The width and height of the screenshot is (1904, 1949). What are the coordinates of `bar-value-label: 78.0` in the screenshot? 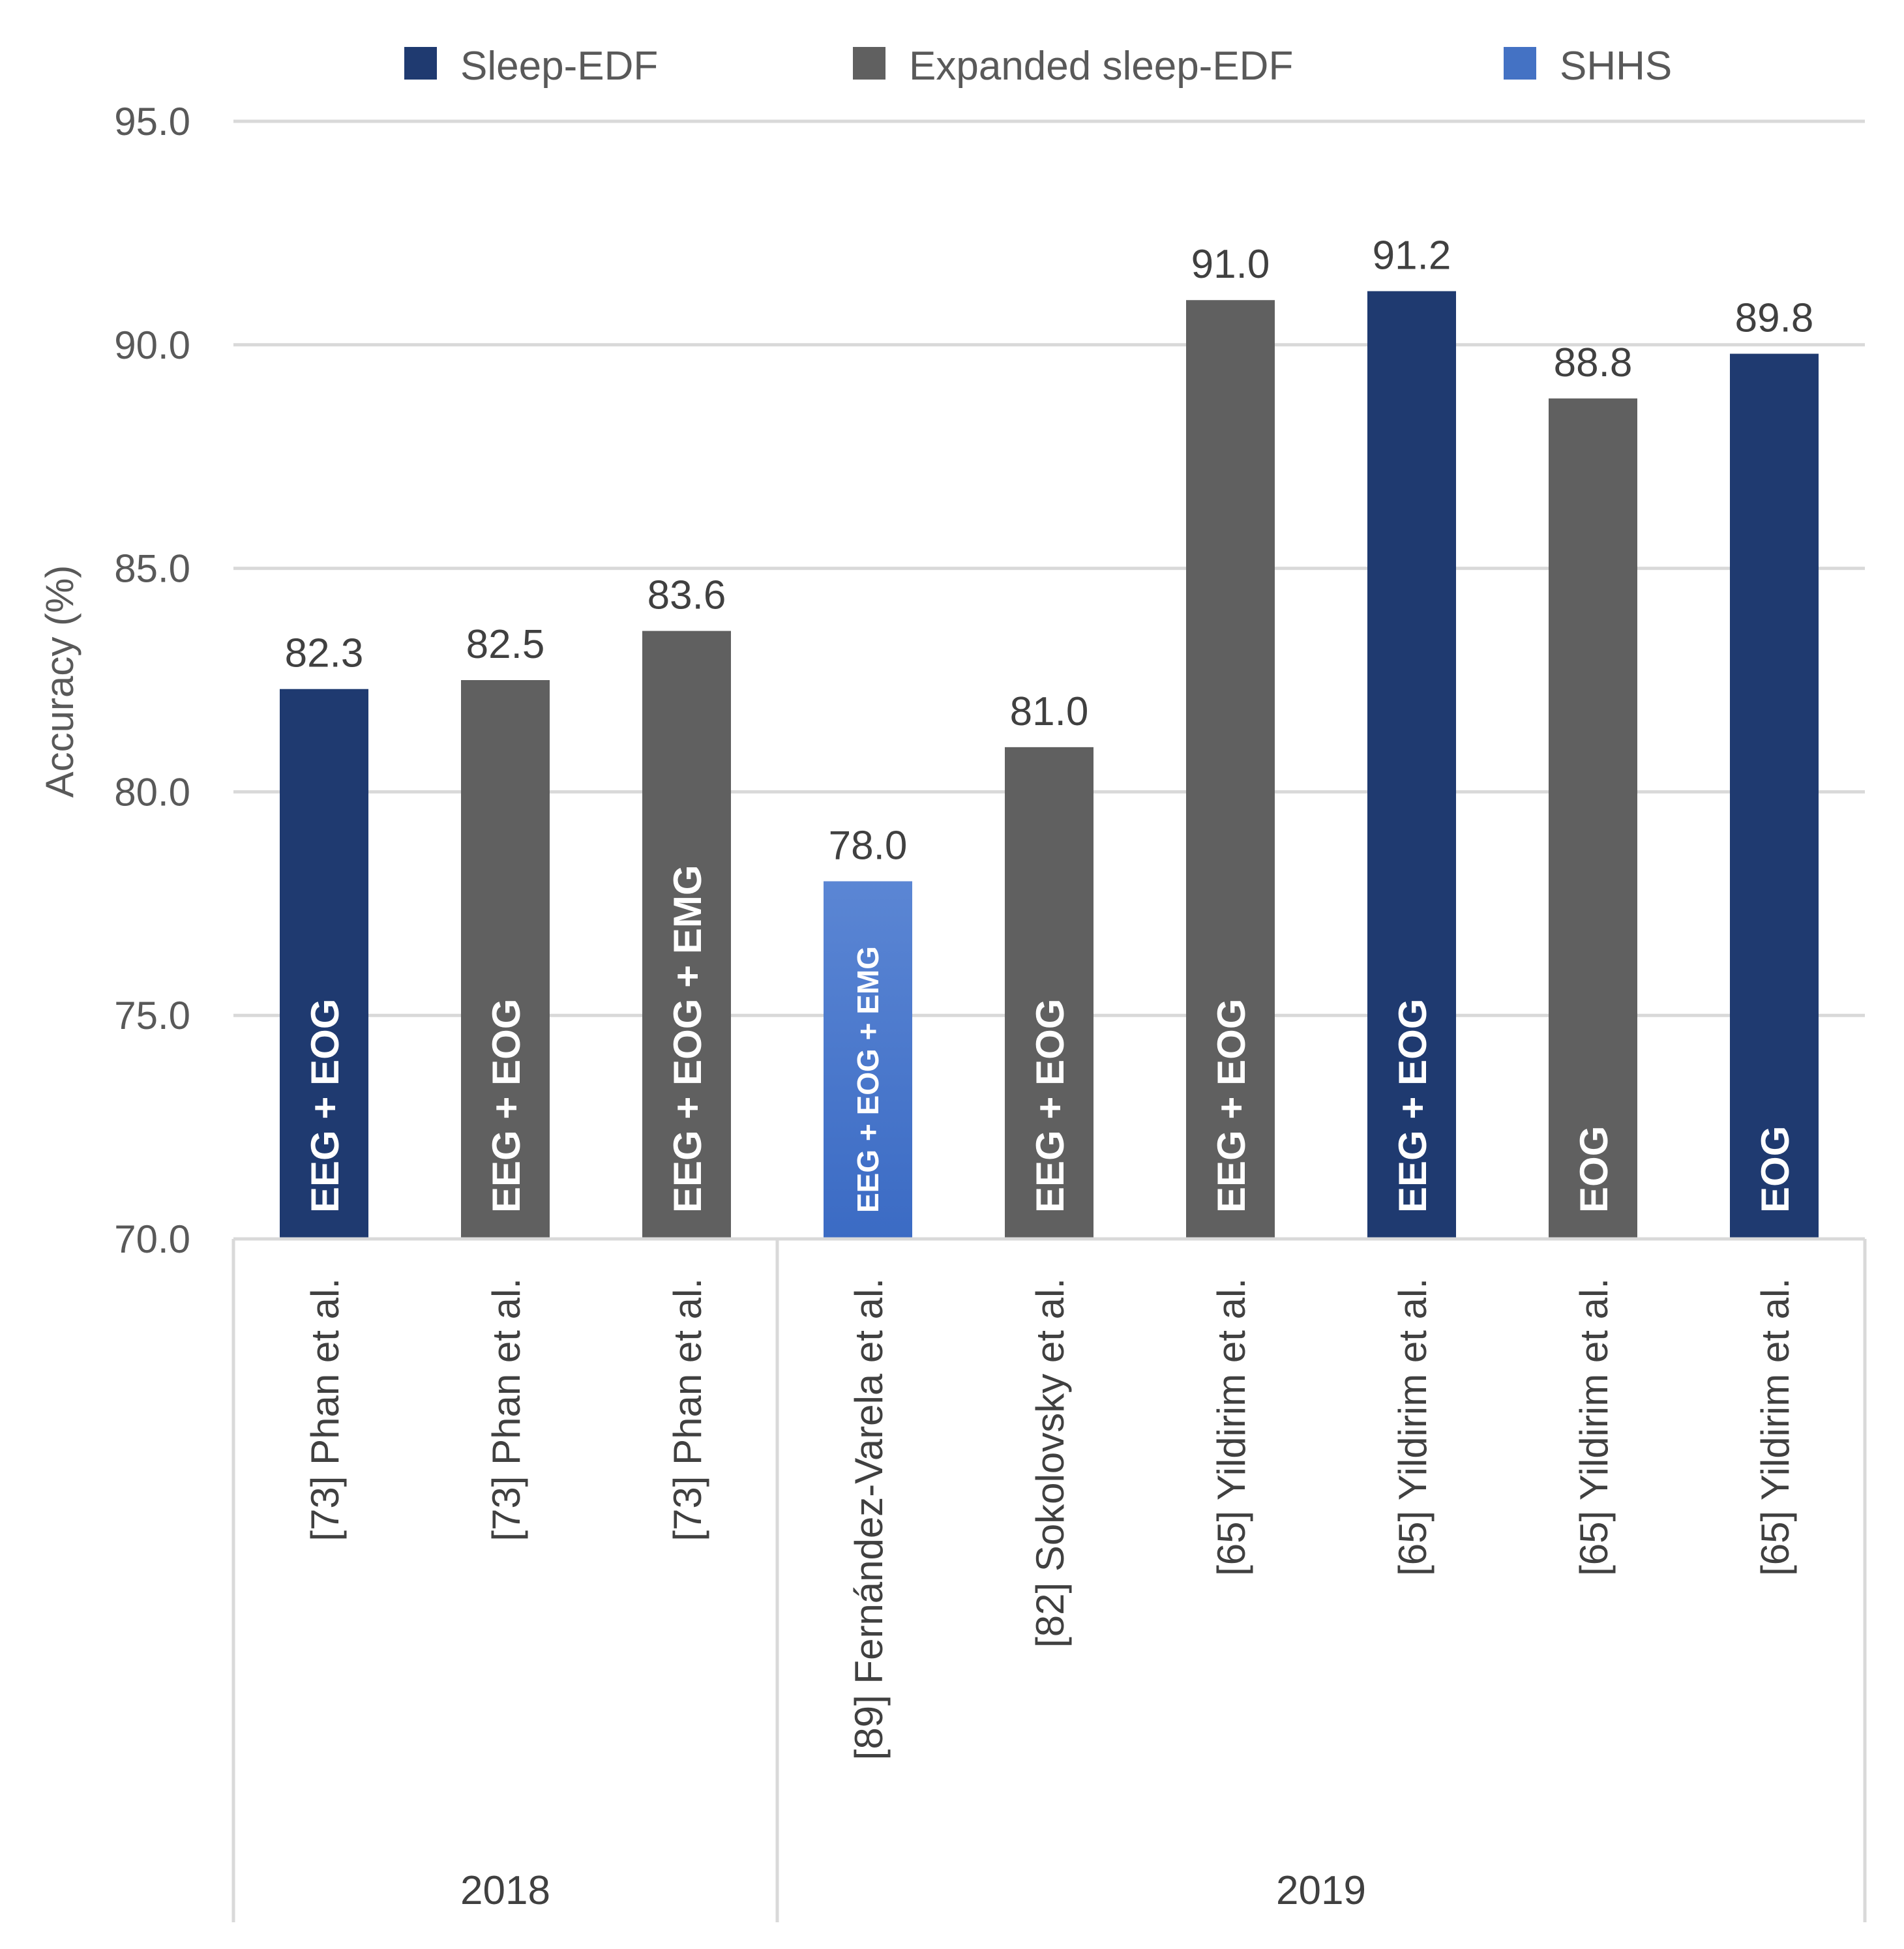 It's located at (869, 846).